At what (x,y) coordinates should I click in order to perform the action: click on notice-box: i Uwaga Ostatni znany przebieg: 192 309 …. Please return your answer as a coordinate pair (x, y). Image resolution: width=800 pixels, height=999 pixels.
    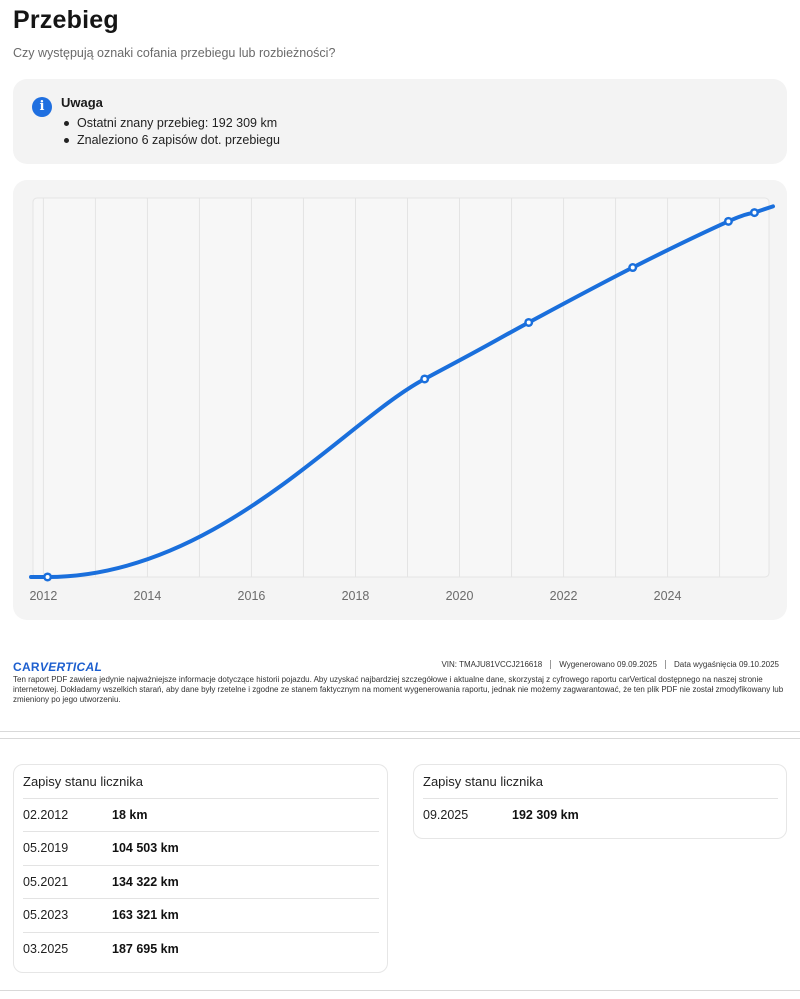
    Looking at the image, I should click on (400, 121).